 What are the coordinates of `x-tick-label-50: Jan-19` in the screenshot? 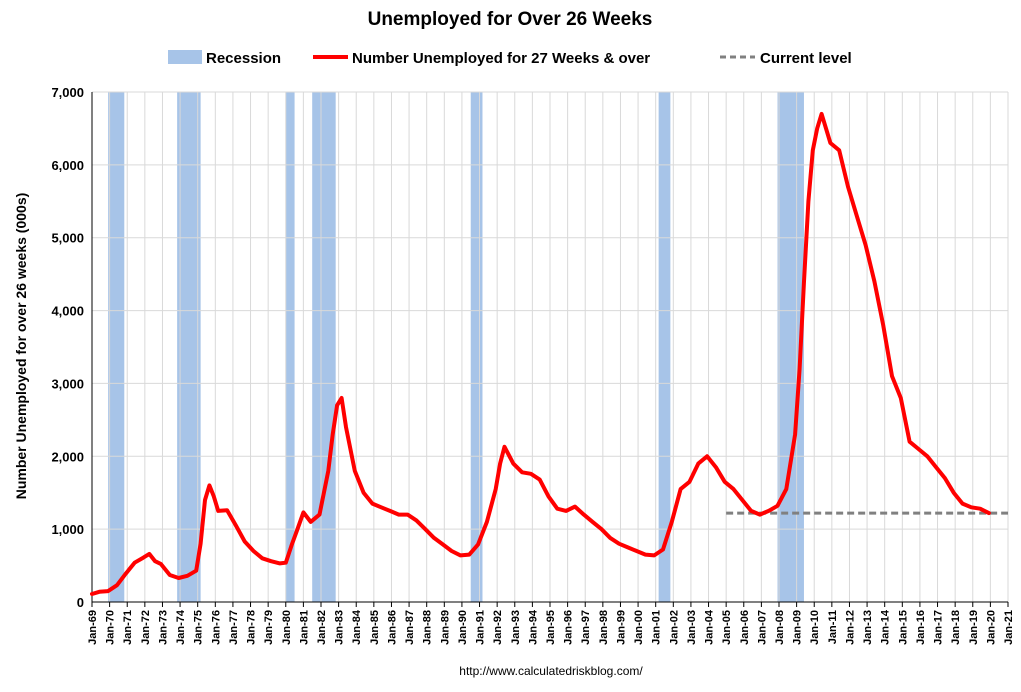 It's located at (974, 627).